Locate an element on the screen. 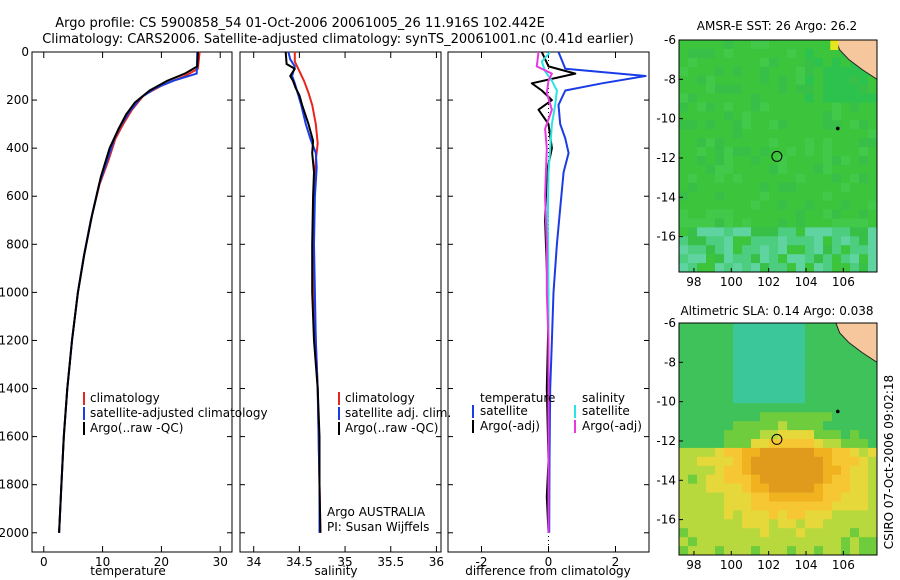 The width and height of the screenshot is (900, 580). y-tick-label: -6 is located at coordinates (670, 40).